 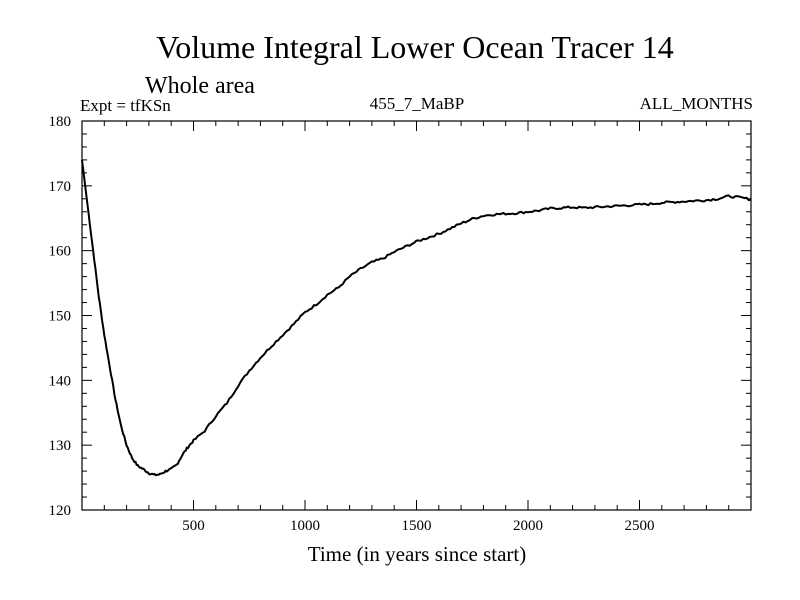 What do you see at coordinates (60, 381) in the screenshot?
I see `y-tick-label: 140` at bounding box center [60, 381].